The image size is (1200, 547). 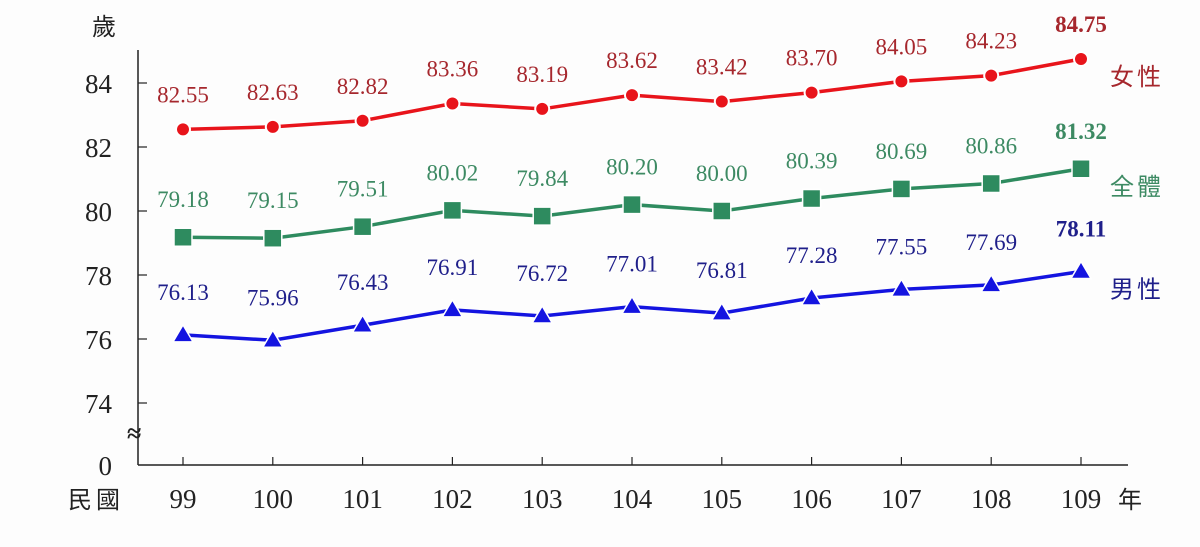 I want to click on data-label: 76.13, so click(x=183, y=292).